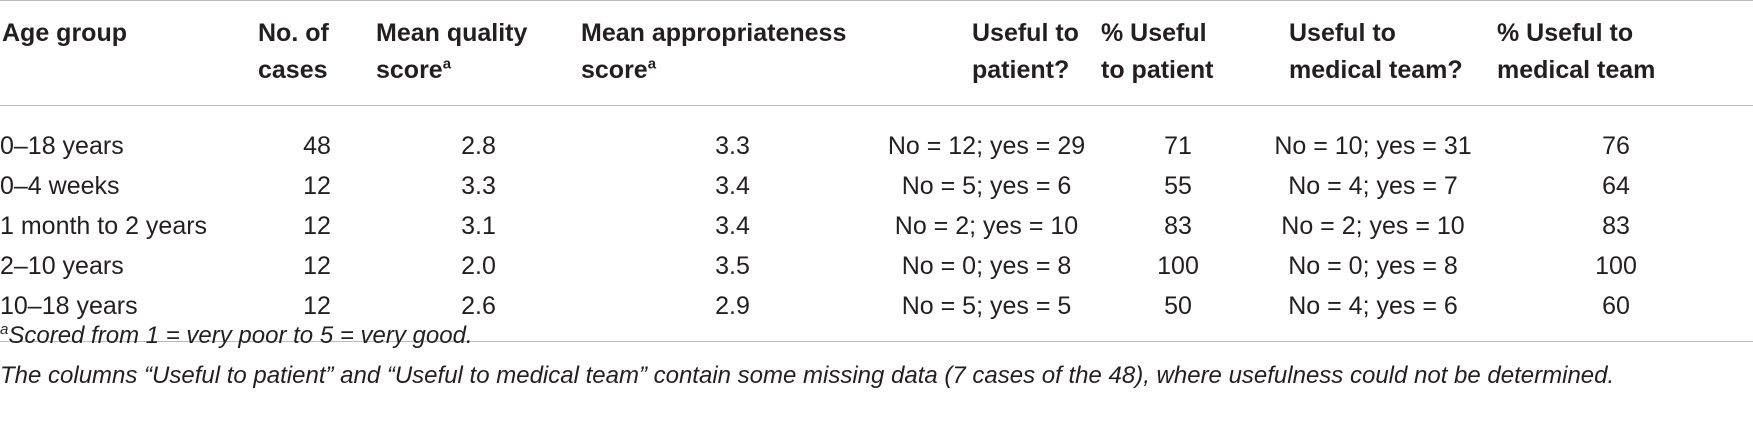 The height and width of the screenshot is (421, 1753). I want to click on cell-cases: 48, so click(317, 146).